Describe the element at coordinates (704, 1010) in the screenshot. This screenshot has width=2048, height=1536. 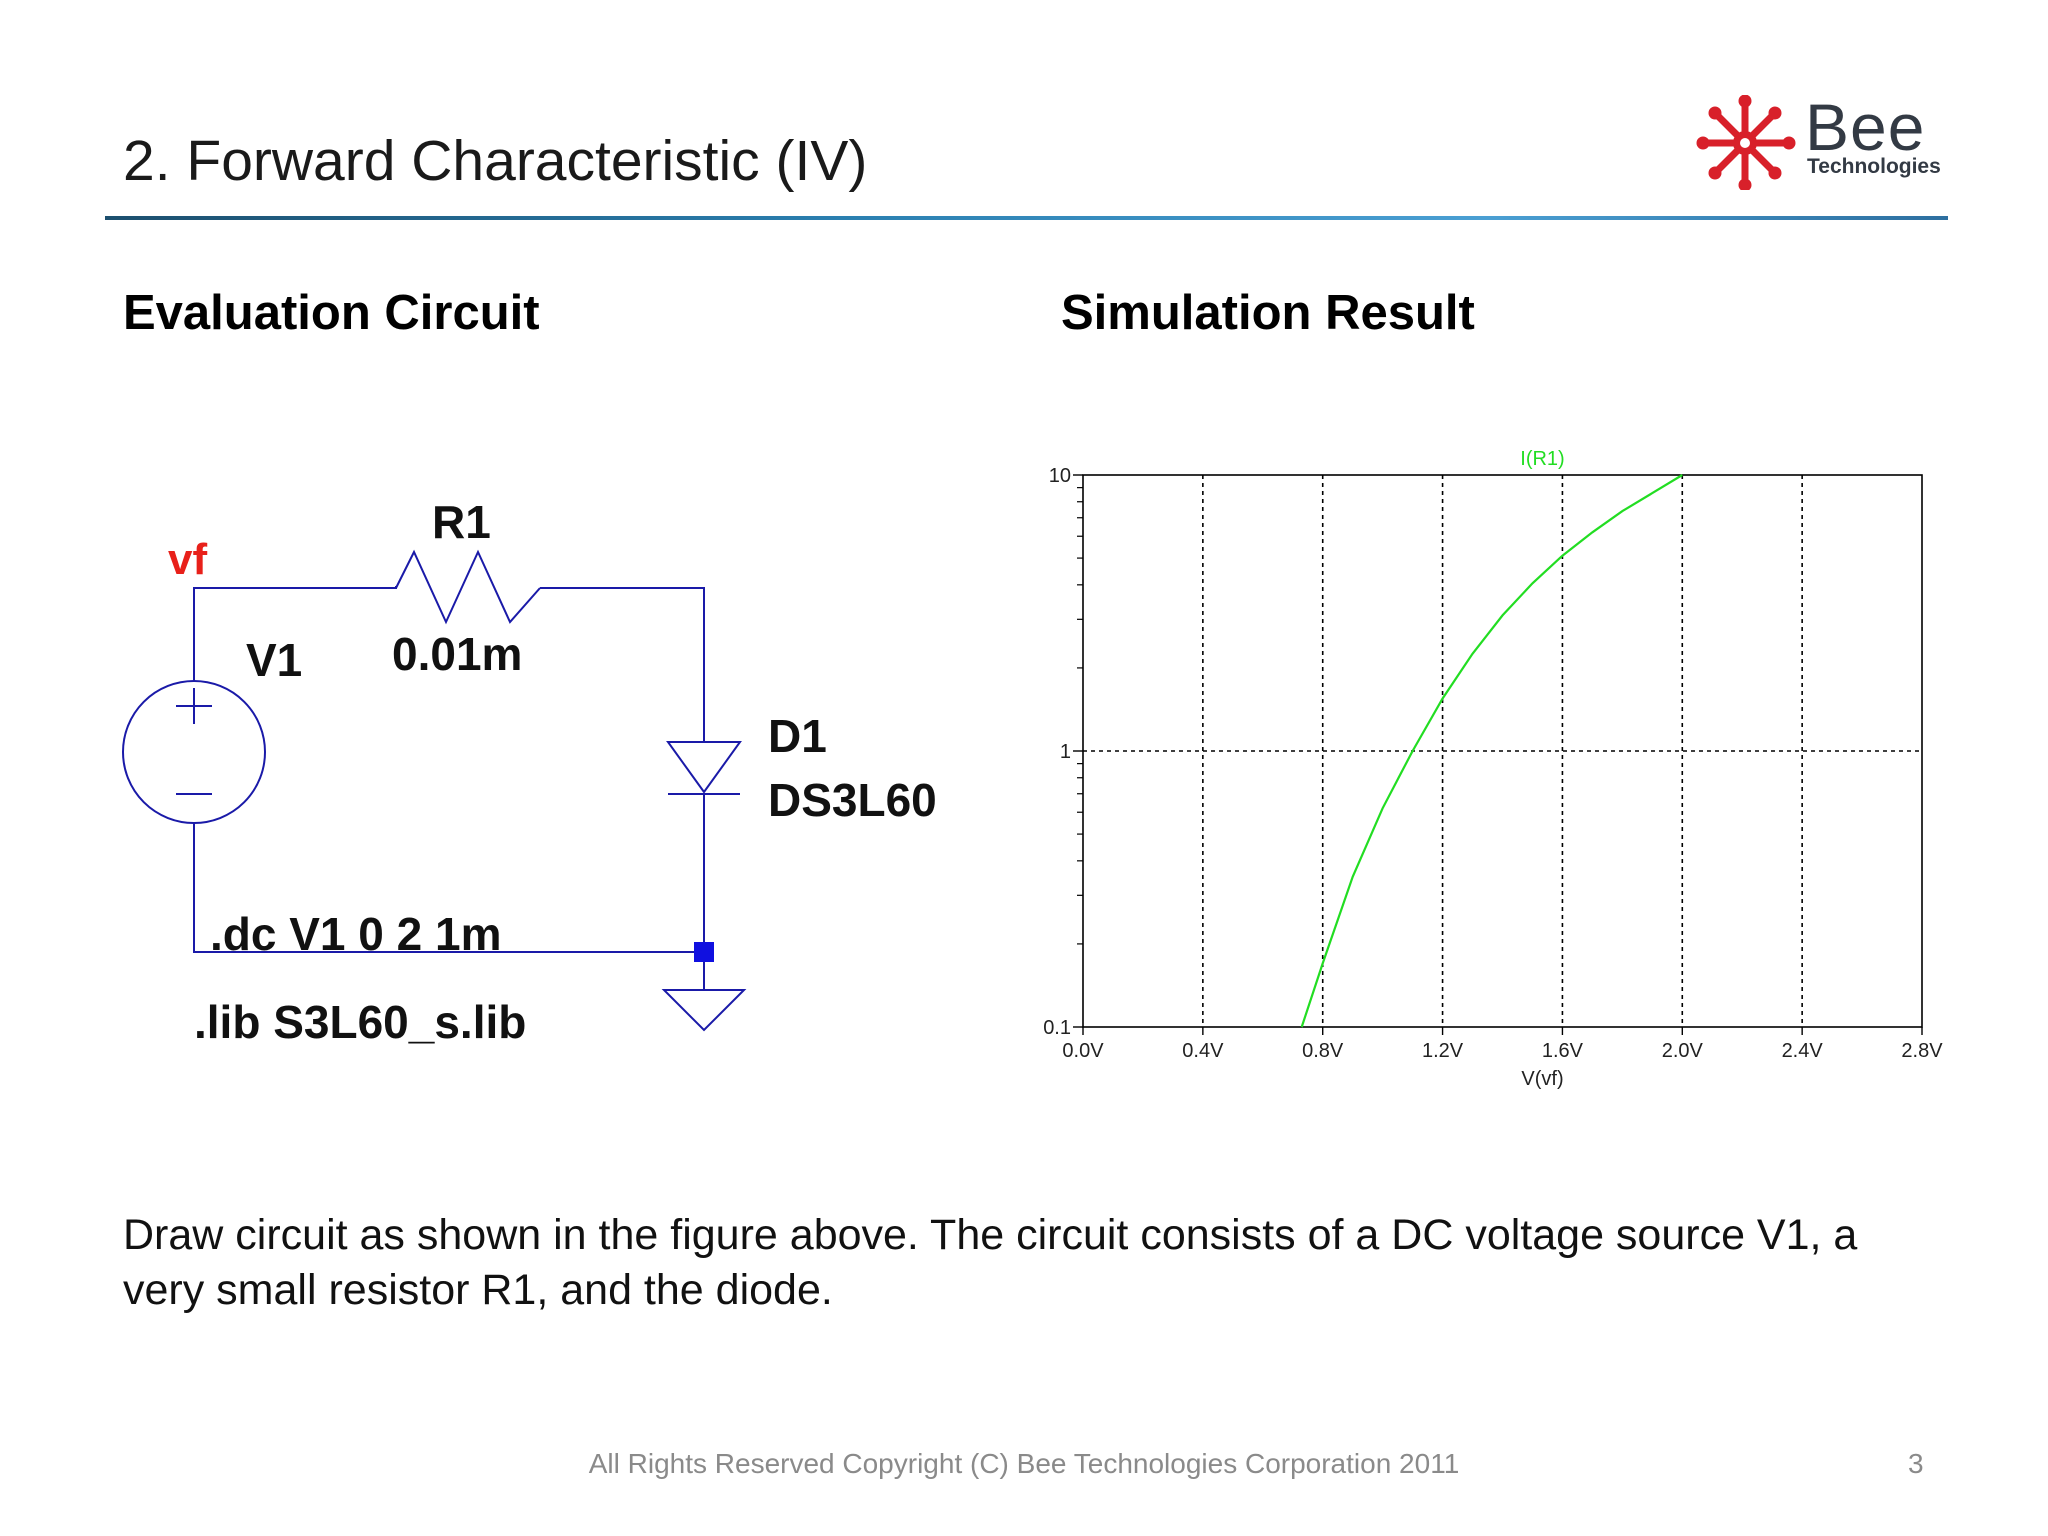
I see `ground-symbol` at that location.